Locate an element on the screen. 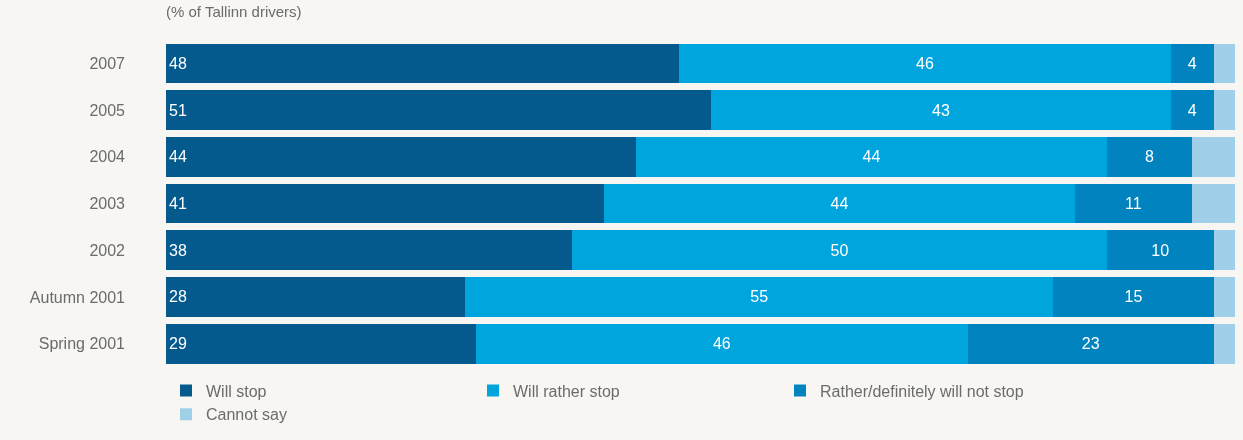 The image size is (1243, 440). y-tick-label: 2004 is located at coordinates (107, 157).